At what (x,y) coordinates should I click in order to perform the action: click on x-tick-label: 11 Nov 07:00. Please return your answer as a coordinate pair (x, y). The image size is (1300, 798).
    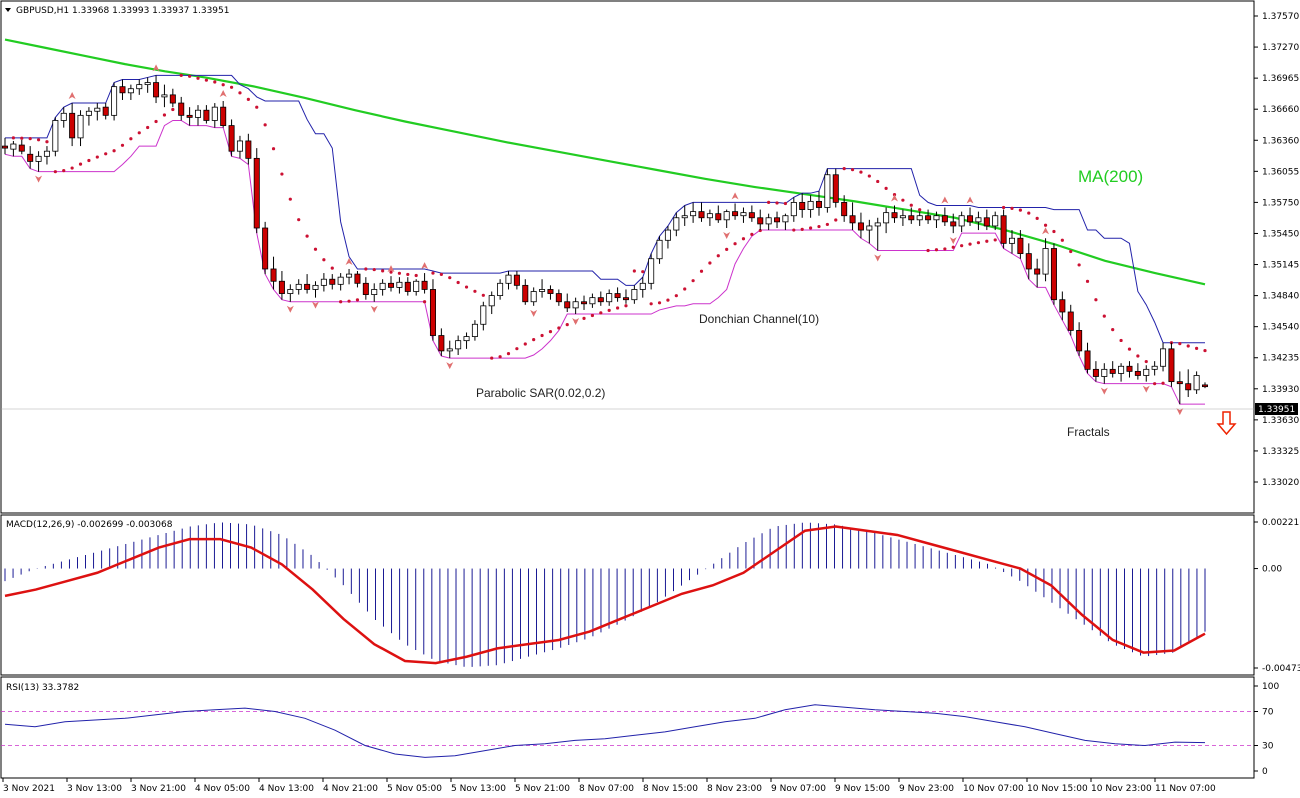
    Looking at the image, I should click on (1185, 789).